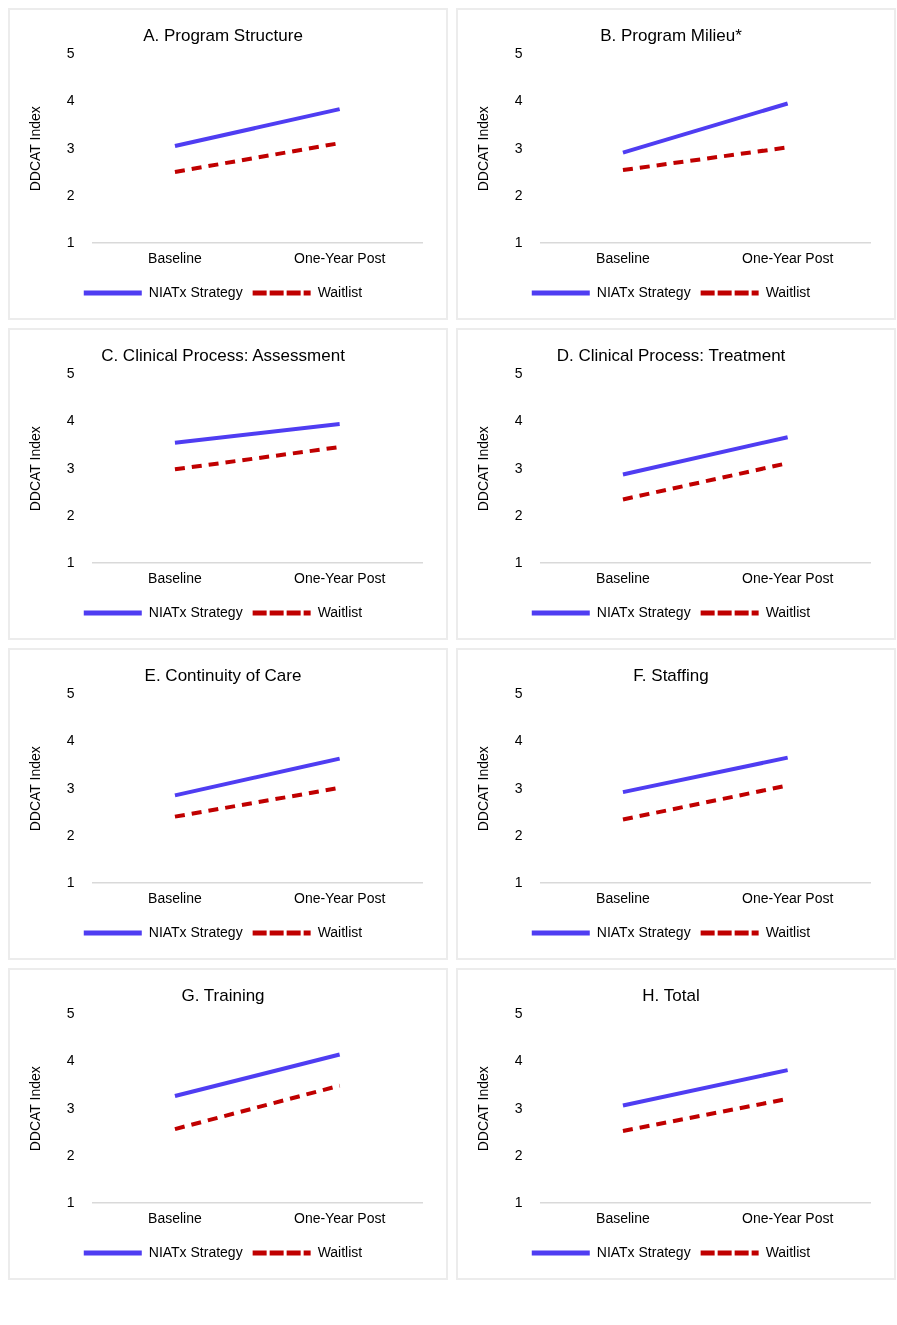  Describe the element at coordinates (671, 995) in the screenshot. I see `chart-title: H. Total` at that location.